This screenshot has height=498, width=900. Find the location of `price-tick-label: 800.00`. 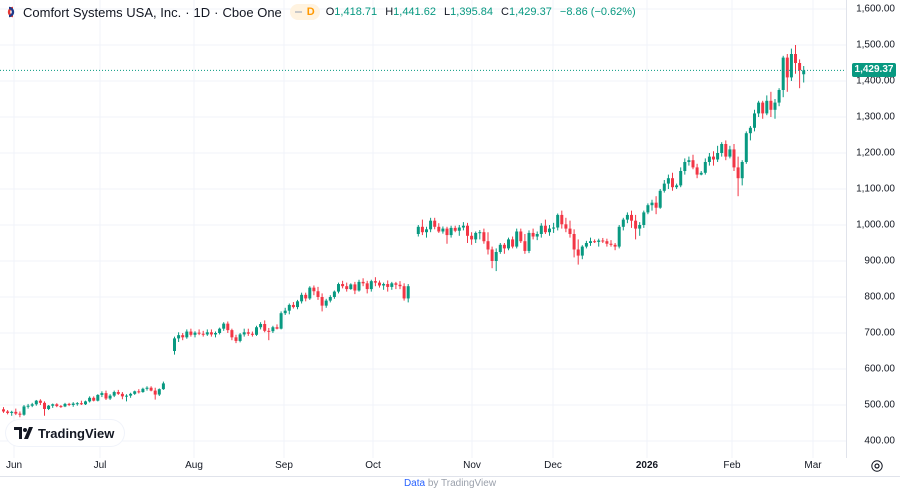

price-tick-label: 800.00 is located at coordinates (879, 297).